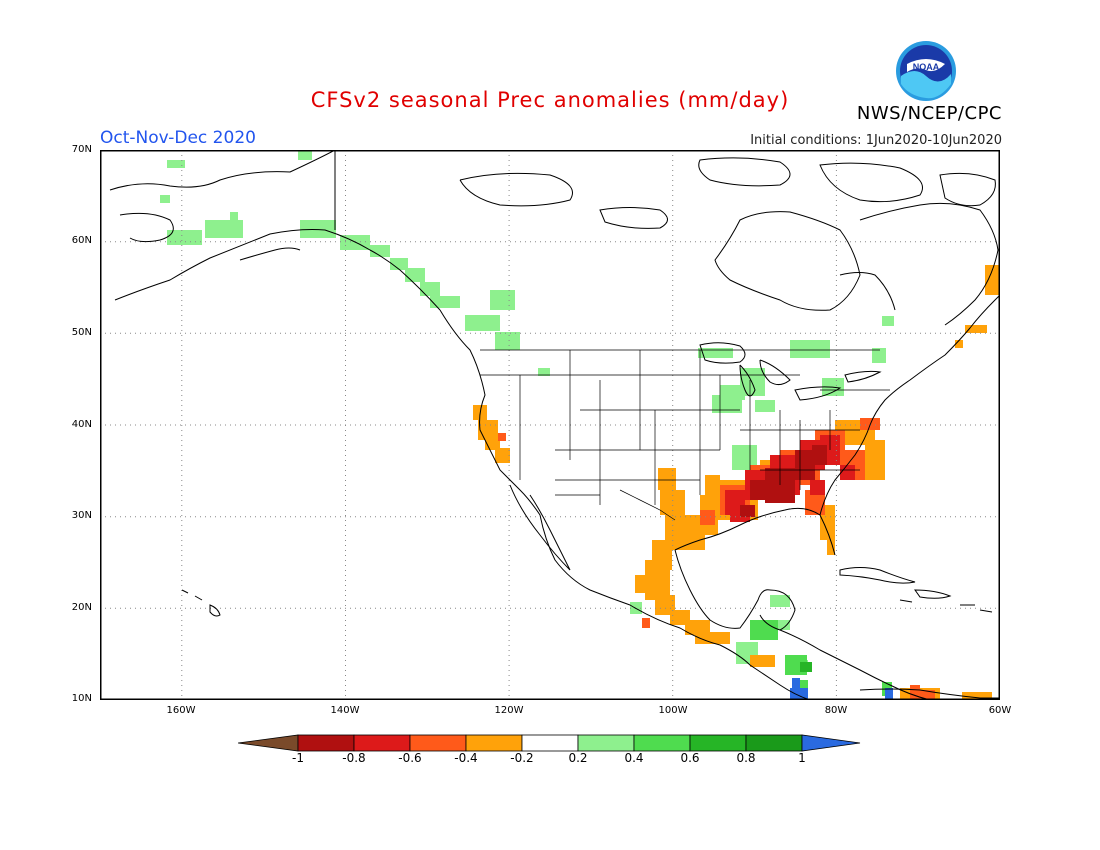 This screenshot has width=1100, height=850. What do you see at coordinates (673, 710) in the screenshot?
I see `lon-tick-100w: 100W` at bounding box center [673, 710].